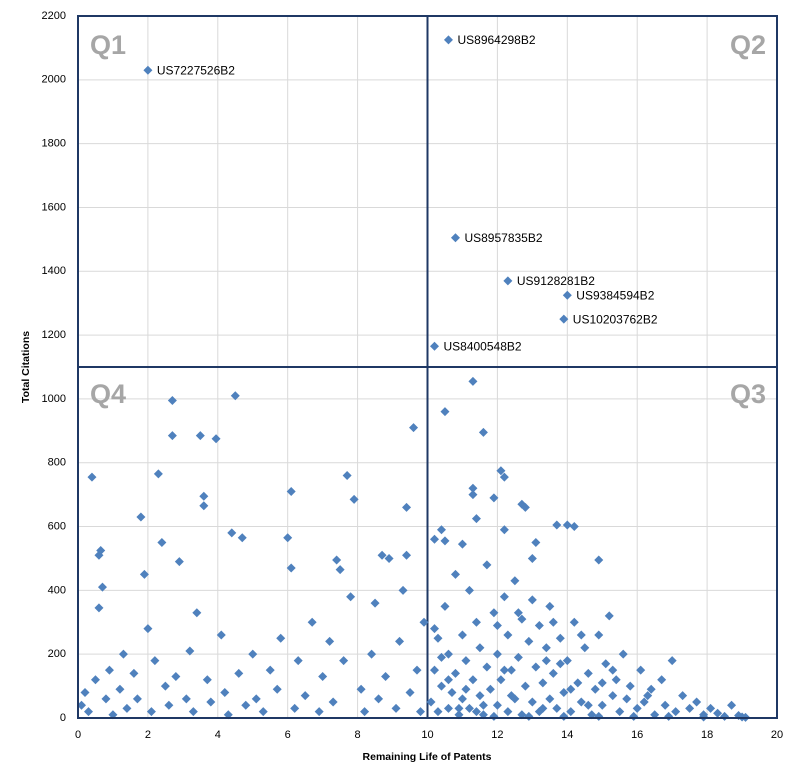  What do you see at coordinates (218, 735) in the screenshot?
I see `x-tick-label: 4` at bounding box center [218, 735].